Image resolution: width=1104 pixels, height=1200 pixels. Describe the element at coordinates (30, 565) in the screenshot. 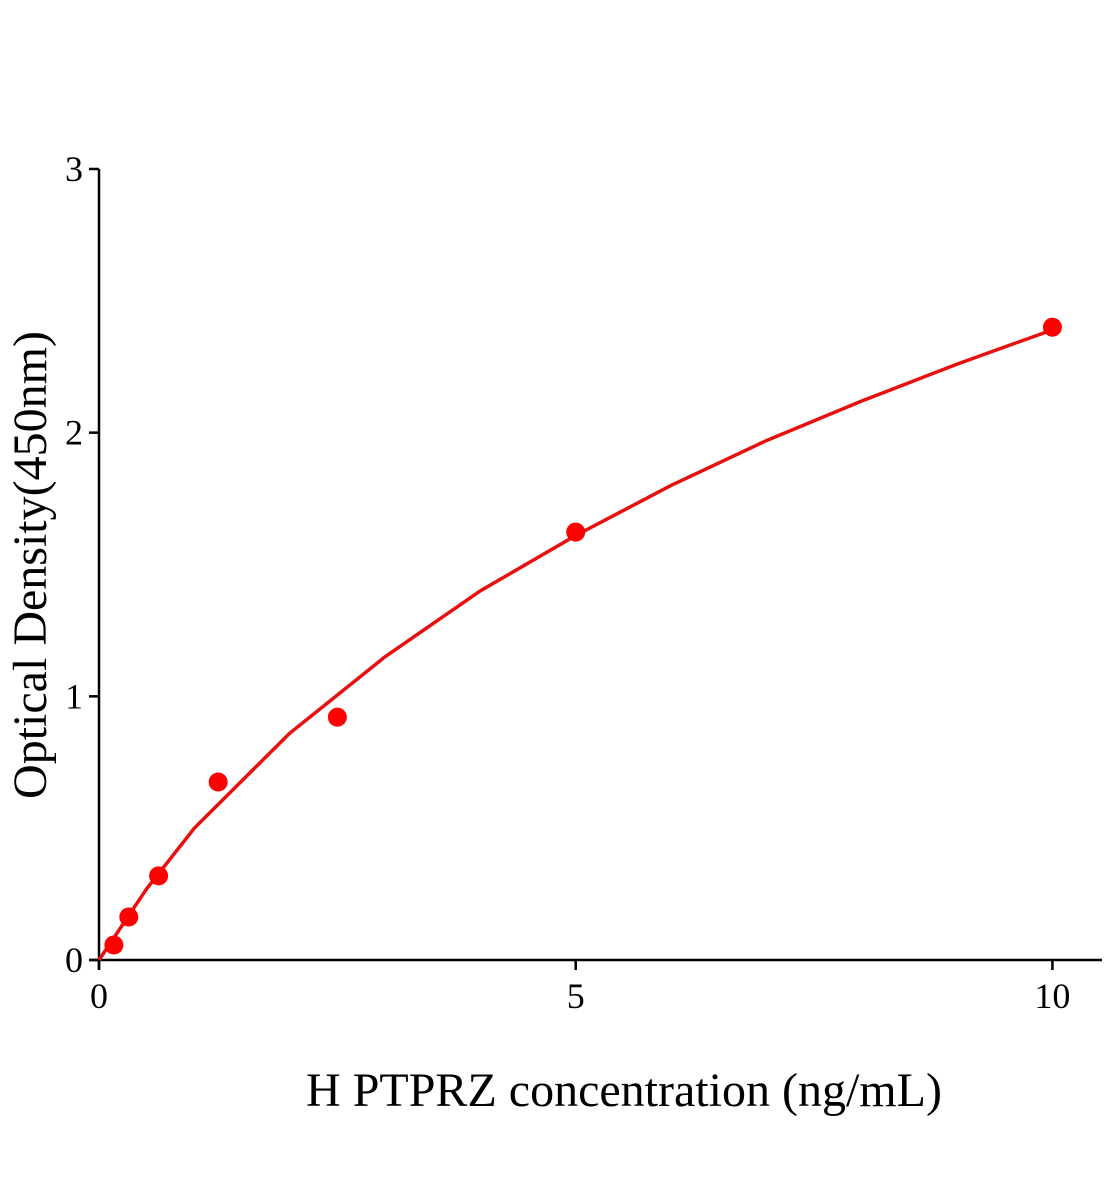

I see `y-axis-title: Optical Density(450nm)` at that location.